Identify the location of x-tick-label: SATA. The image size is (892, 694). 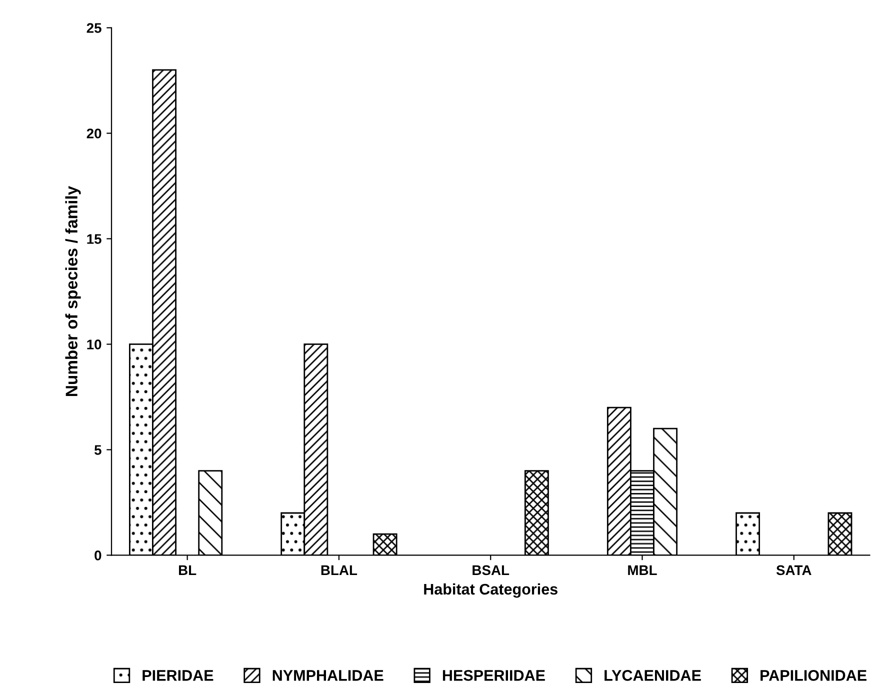
(794, 570).